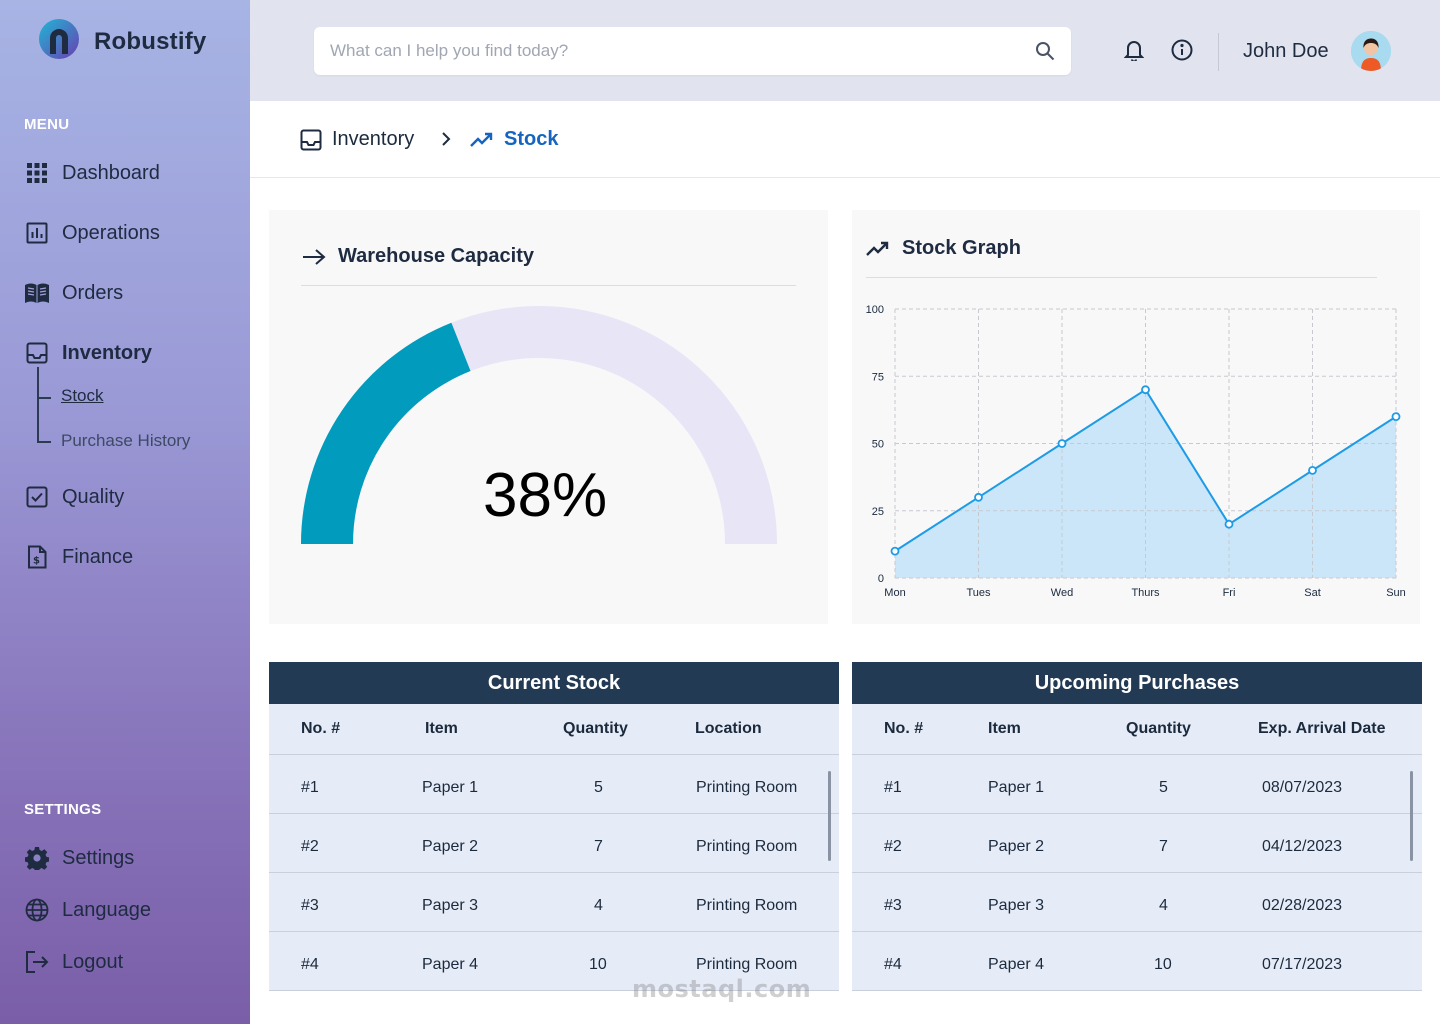  I want to click on grid-icon, so click(37, 173).